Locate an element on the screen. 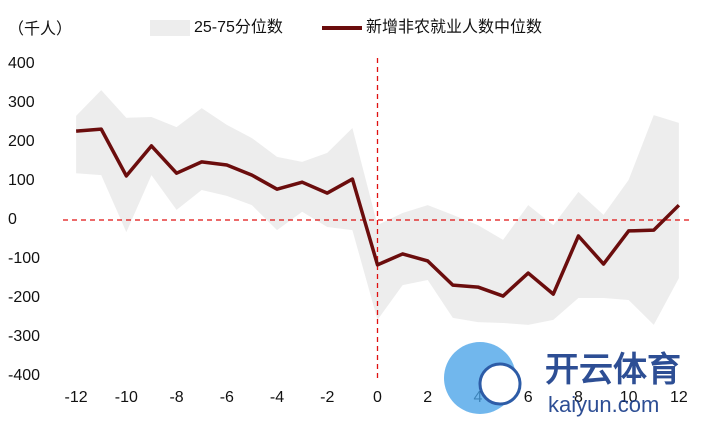  legend-swatch-band is located at coordinates (170, 28).